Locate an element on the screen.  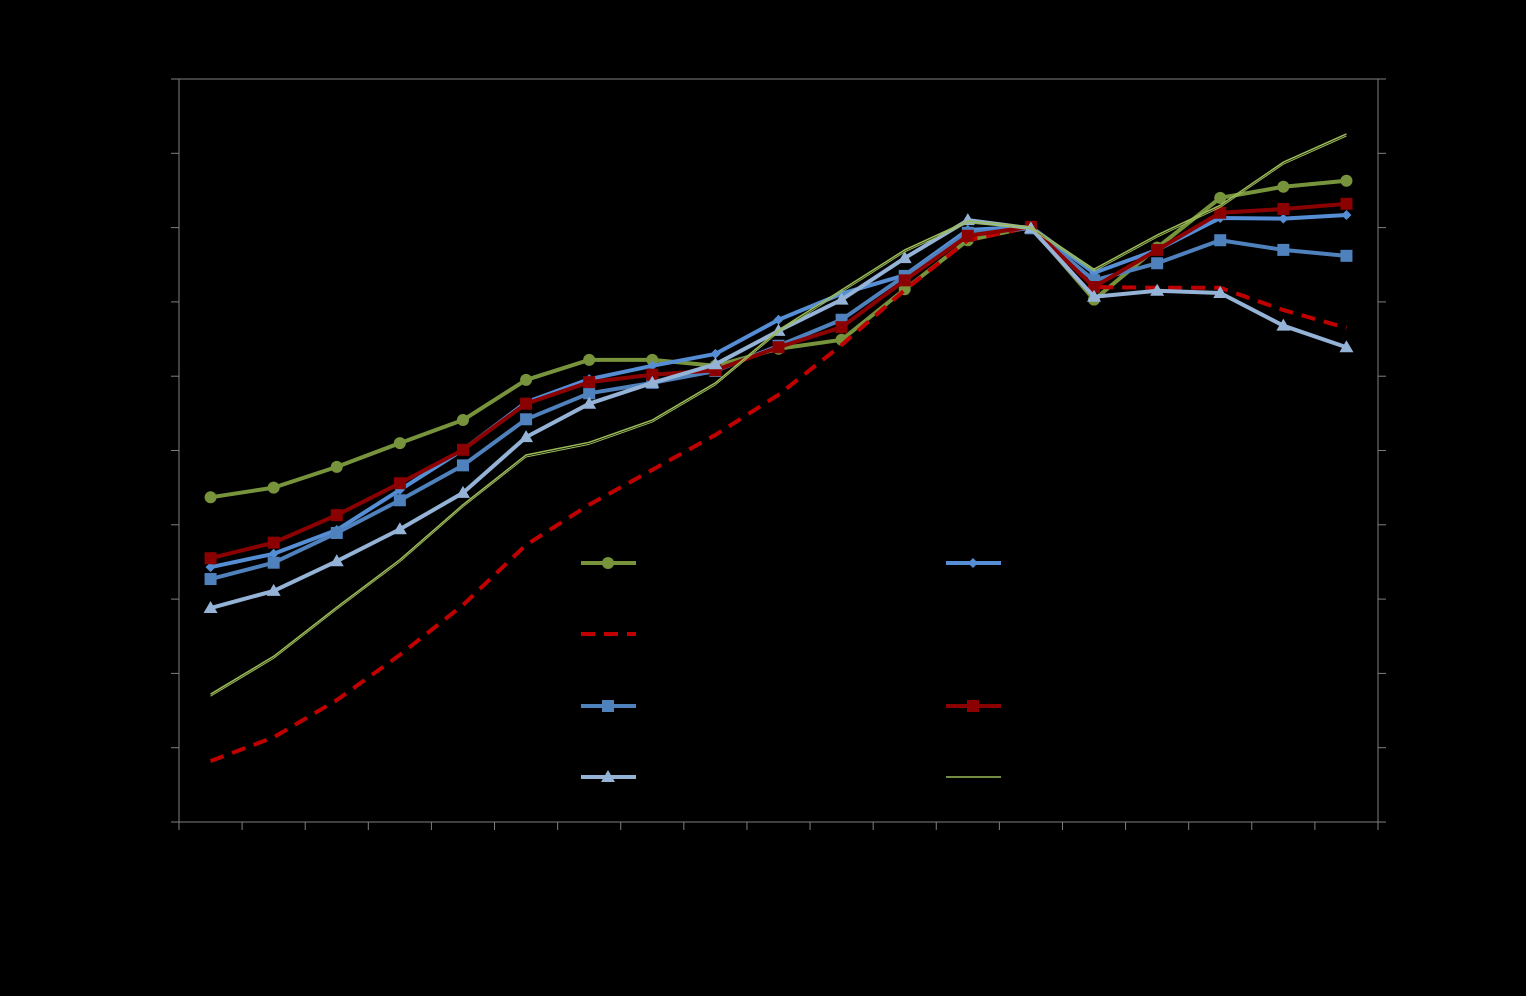
y-tick-label: 6 is located at coordinates (163, 375).